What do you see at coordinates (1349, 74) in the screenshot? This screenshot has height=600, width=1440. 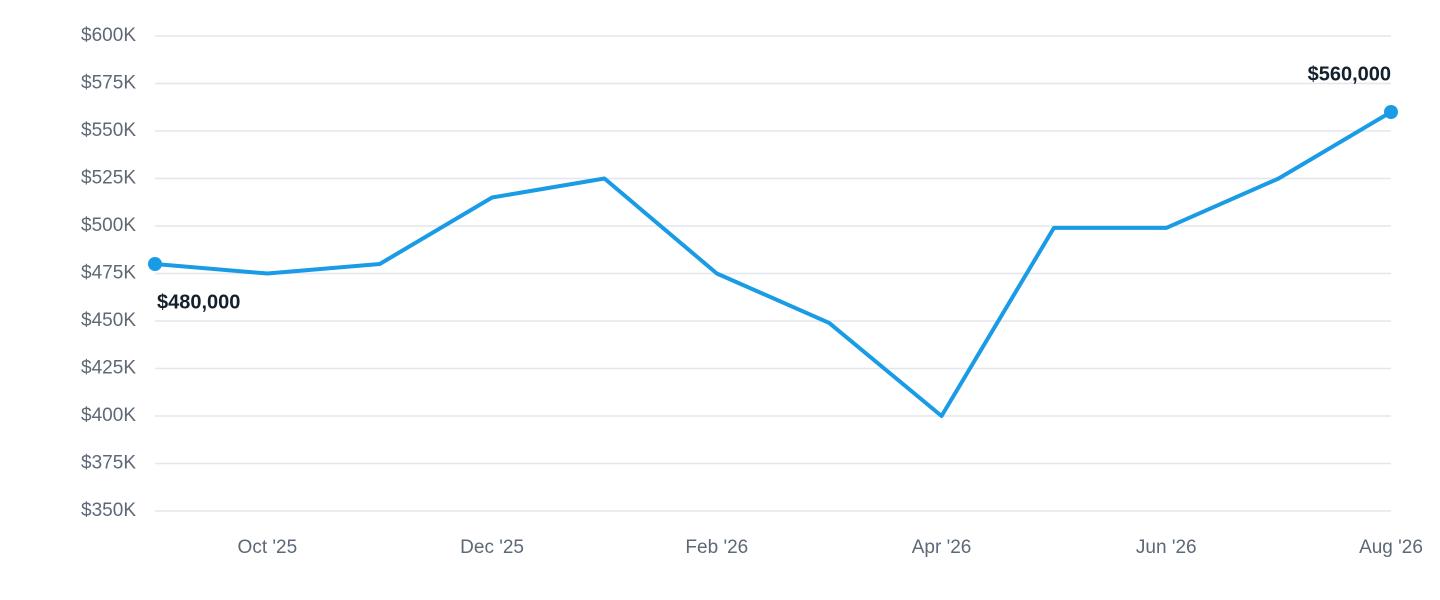 I see `value-label: $560,000` at bounding box center [1349, 74].